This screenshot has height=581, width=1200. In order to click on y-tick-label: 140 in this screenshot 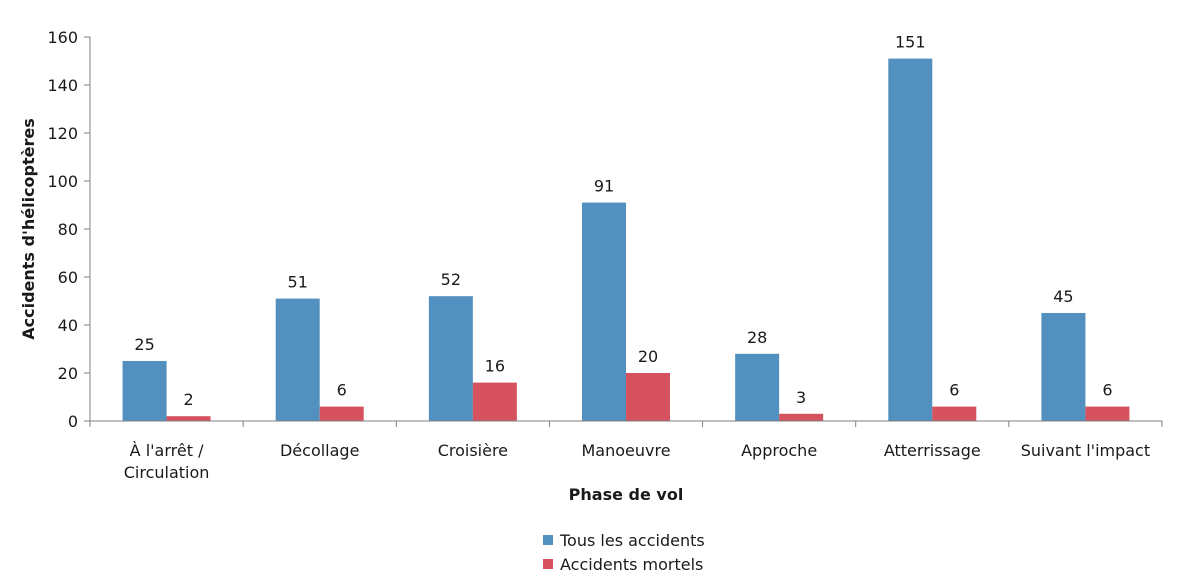, I will do `click(62, 85)`.